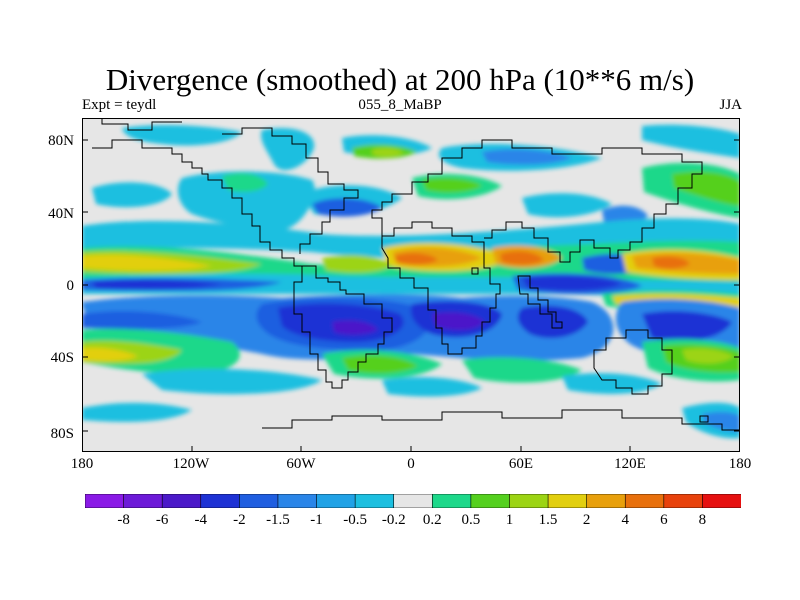 This screenshot has height=600, width=800. Describe the element at coordinates (316, 520) in the screenshot. I see `colorbar-label: -1` at that location.